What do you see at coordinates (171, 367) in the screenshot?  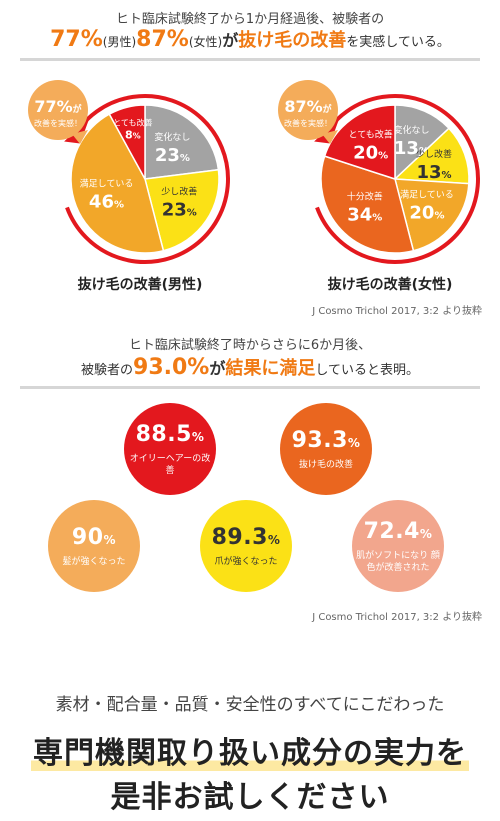 I see `middle-percent: 93.0%` at bounding box center [171, 367].